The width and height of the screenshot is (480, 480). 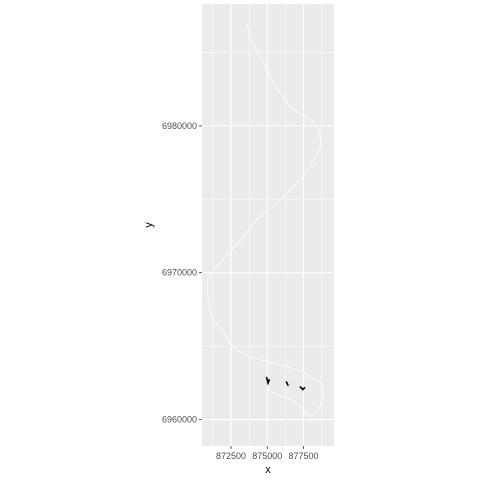 What do you see at coordinates (304, 456) in the screenshot?
I see `x-tick-label: 877500` at bounding box center [304, 456].